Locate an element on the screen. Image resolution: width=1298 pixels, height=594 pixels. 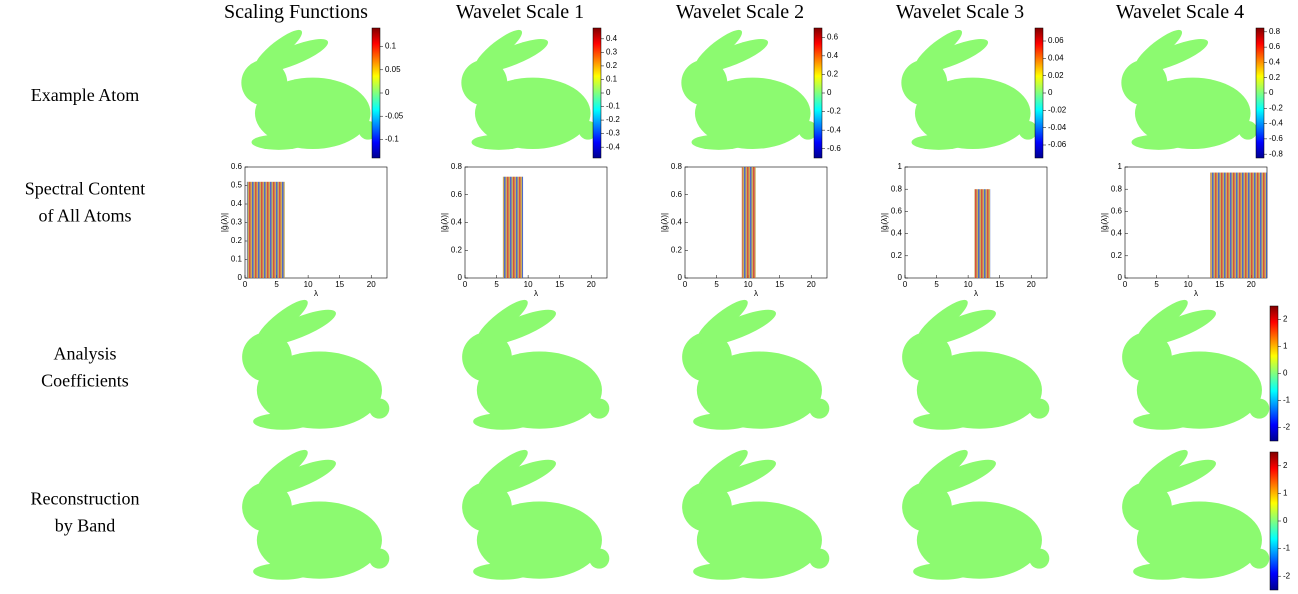
colorbar-tick-label: -0.02 is located at coordinates (1057, 109).